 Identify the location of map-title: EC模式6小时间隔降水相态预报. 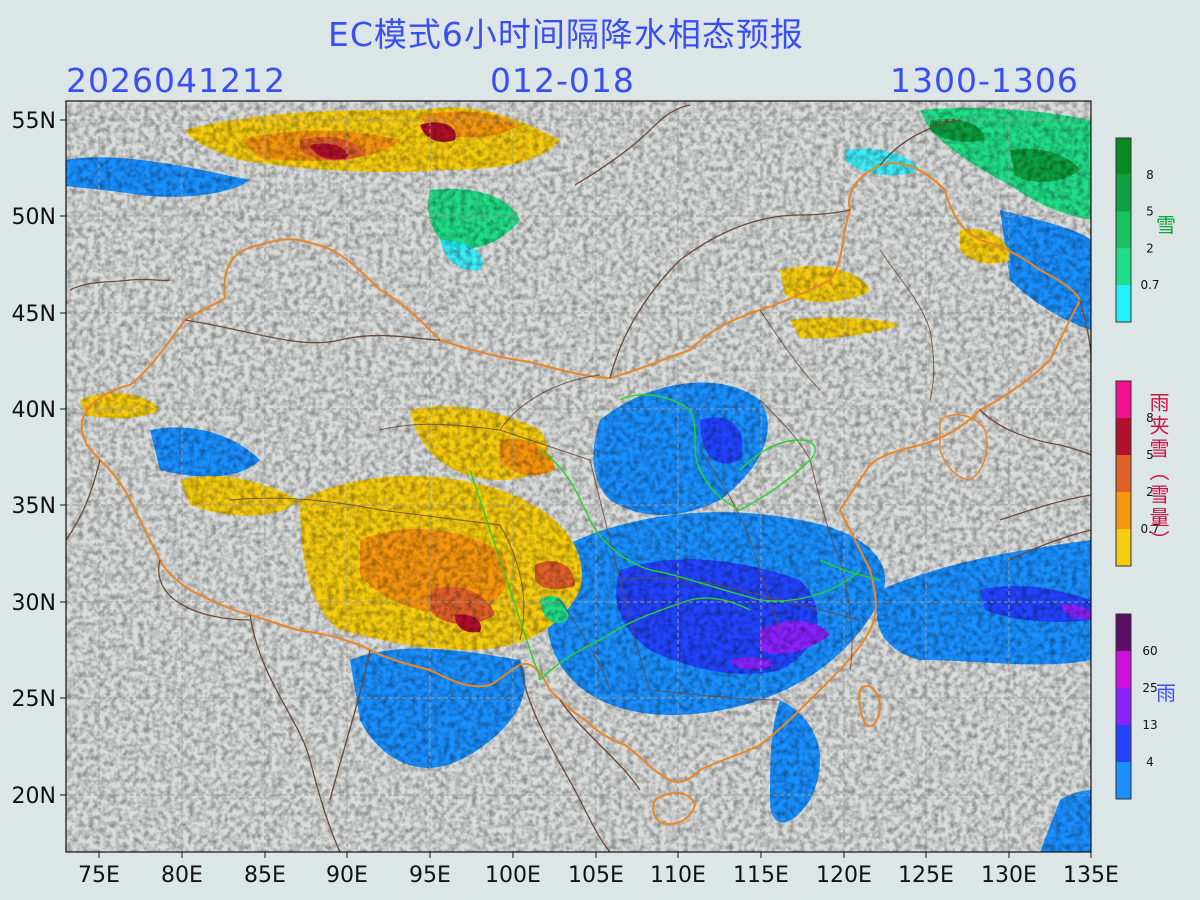
(566, 34).